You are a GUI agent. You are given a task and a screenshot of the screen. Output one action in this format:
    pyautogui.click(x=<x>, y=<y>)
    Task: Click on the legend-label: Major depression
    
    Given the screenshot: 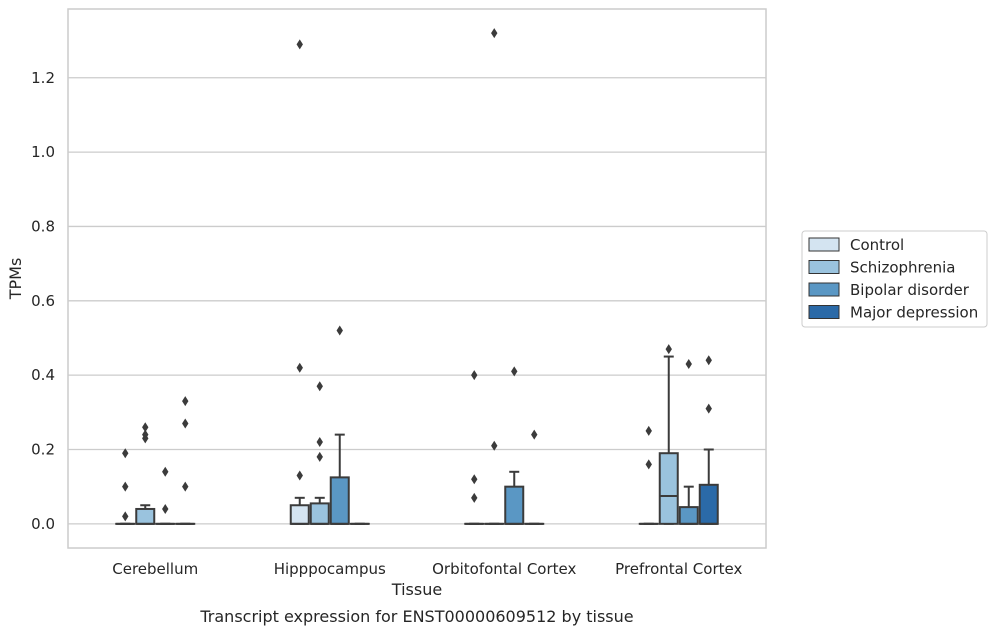 What is the action you would take?
    pyautogui.click(x=914, y=313)
    